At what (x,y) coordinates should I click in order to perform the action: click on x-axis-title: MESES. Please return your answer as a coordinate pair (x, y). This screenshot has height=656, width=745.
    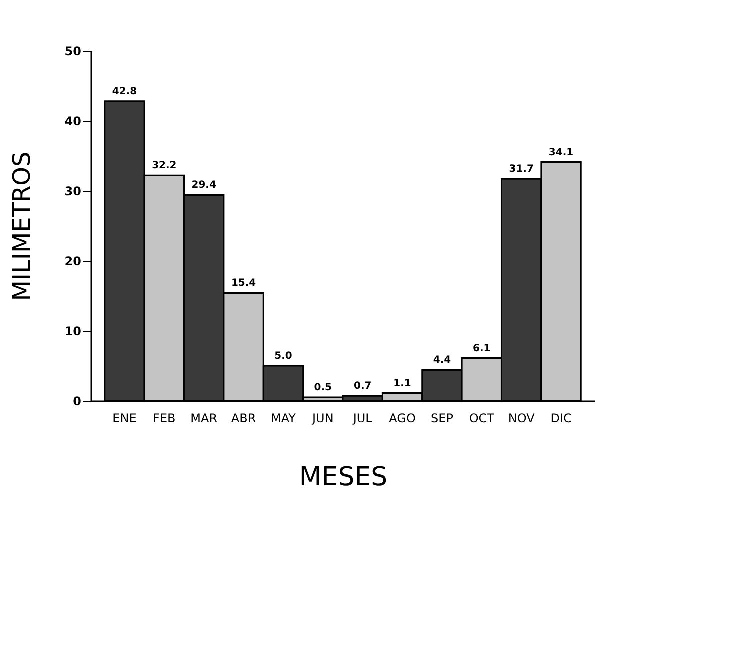
    Looking at the image, I should click on (343, 477).